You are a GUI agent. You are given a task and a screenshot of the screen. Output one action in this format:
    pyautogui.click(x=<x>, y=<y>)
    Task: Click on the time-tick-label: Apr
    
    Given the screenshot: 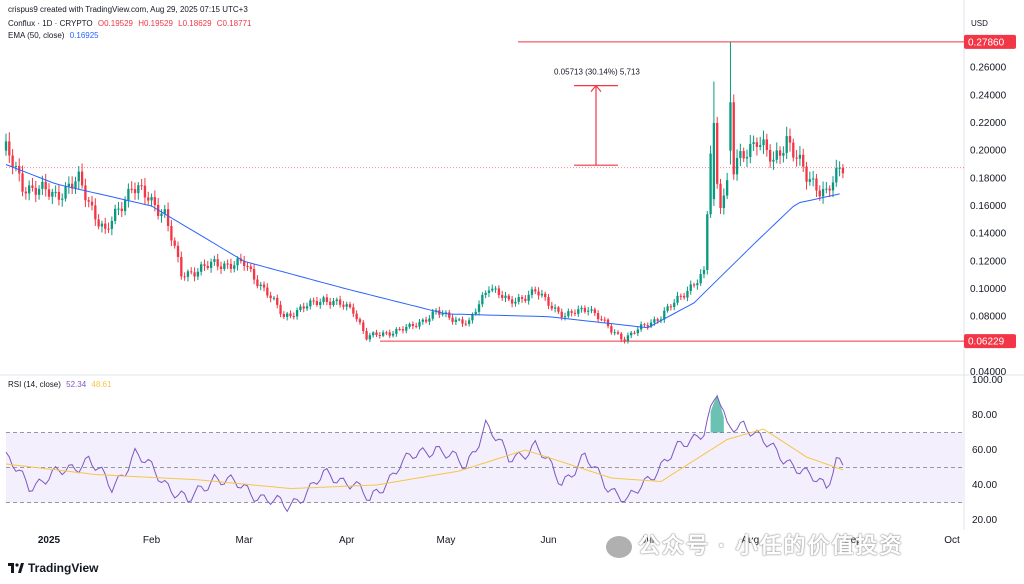 What is the action you would take?
    pyautogui.click(x=347, y=540)
    